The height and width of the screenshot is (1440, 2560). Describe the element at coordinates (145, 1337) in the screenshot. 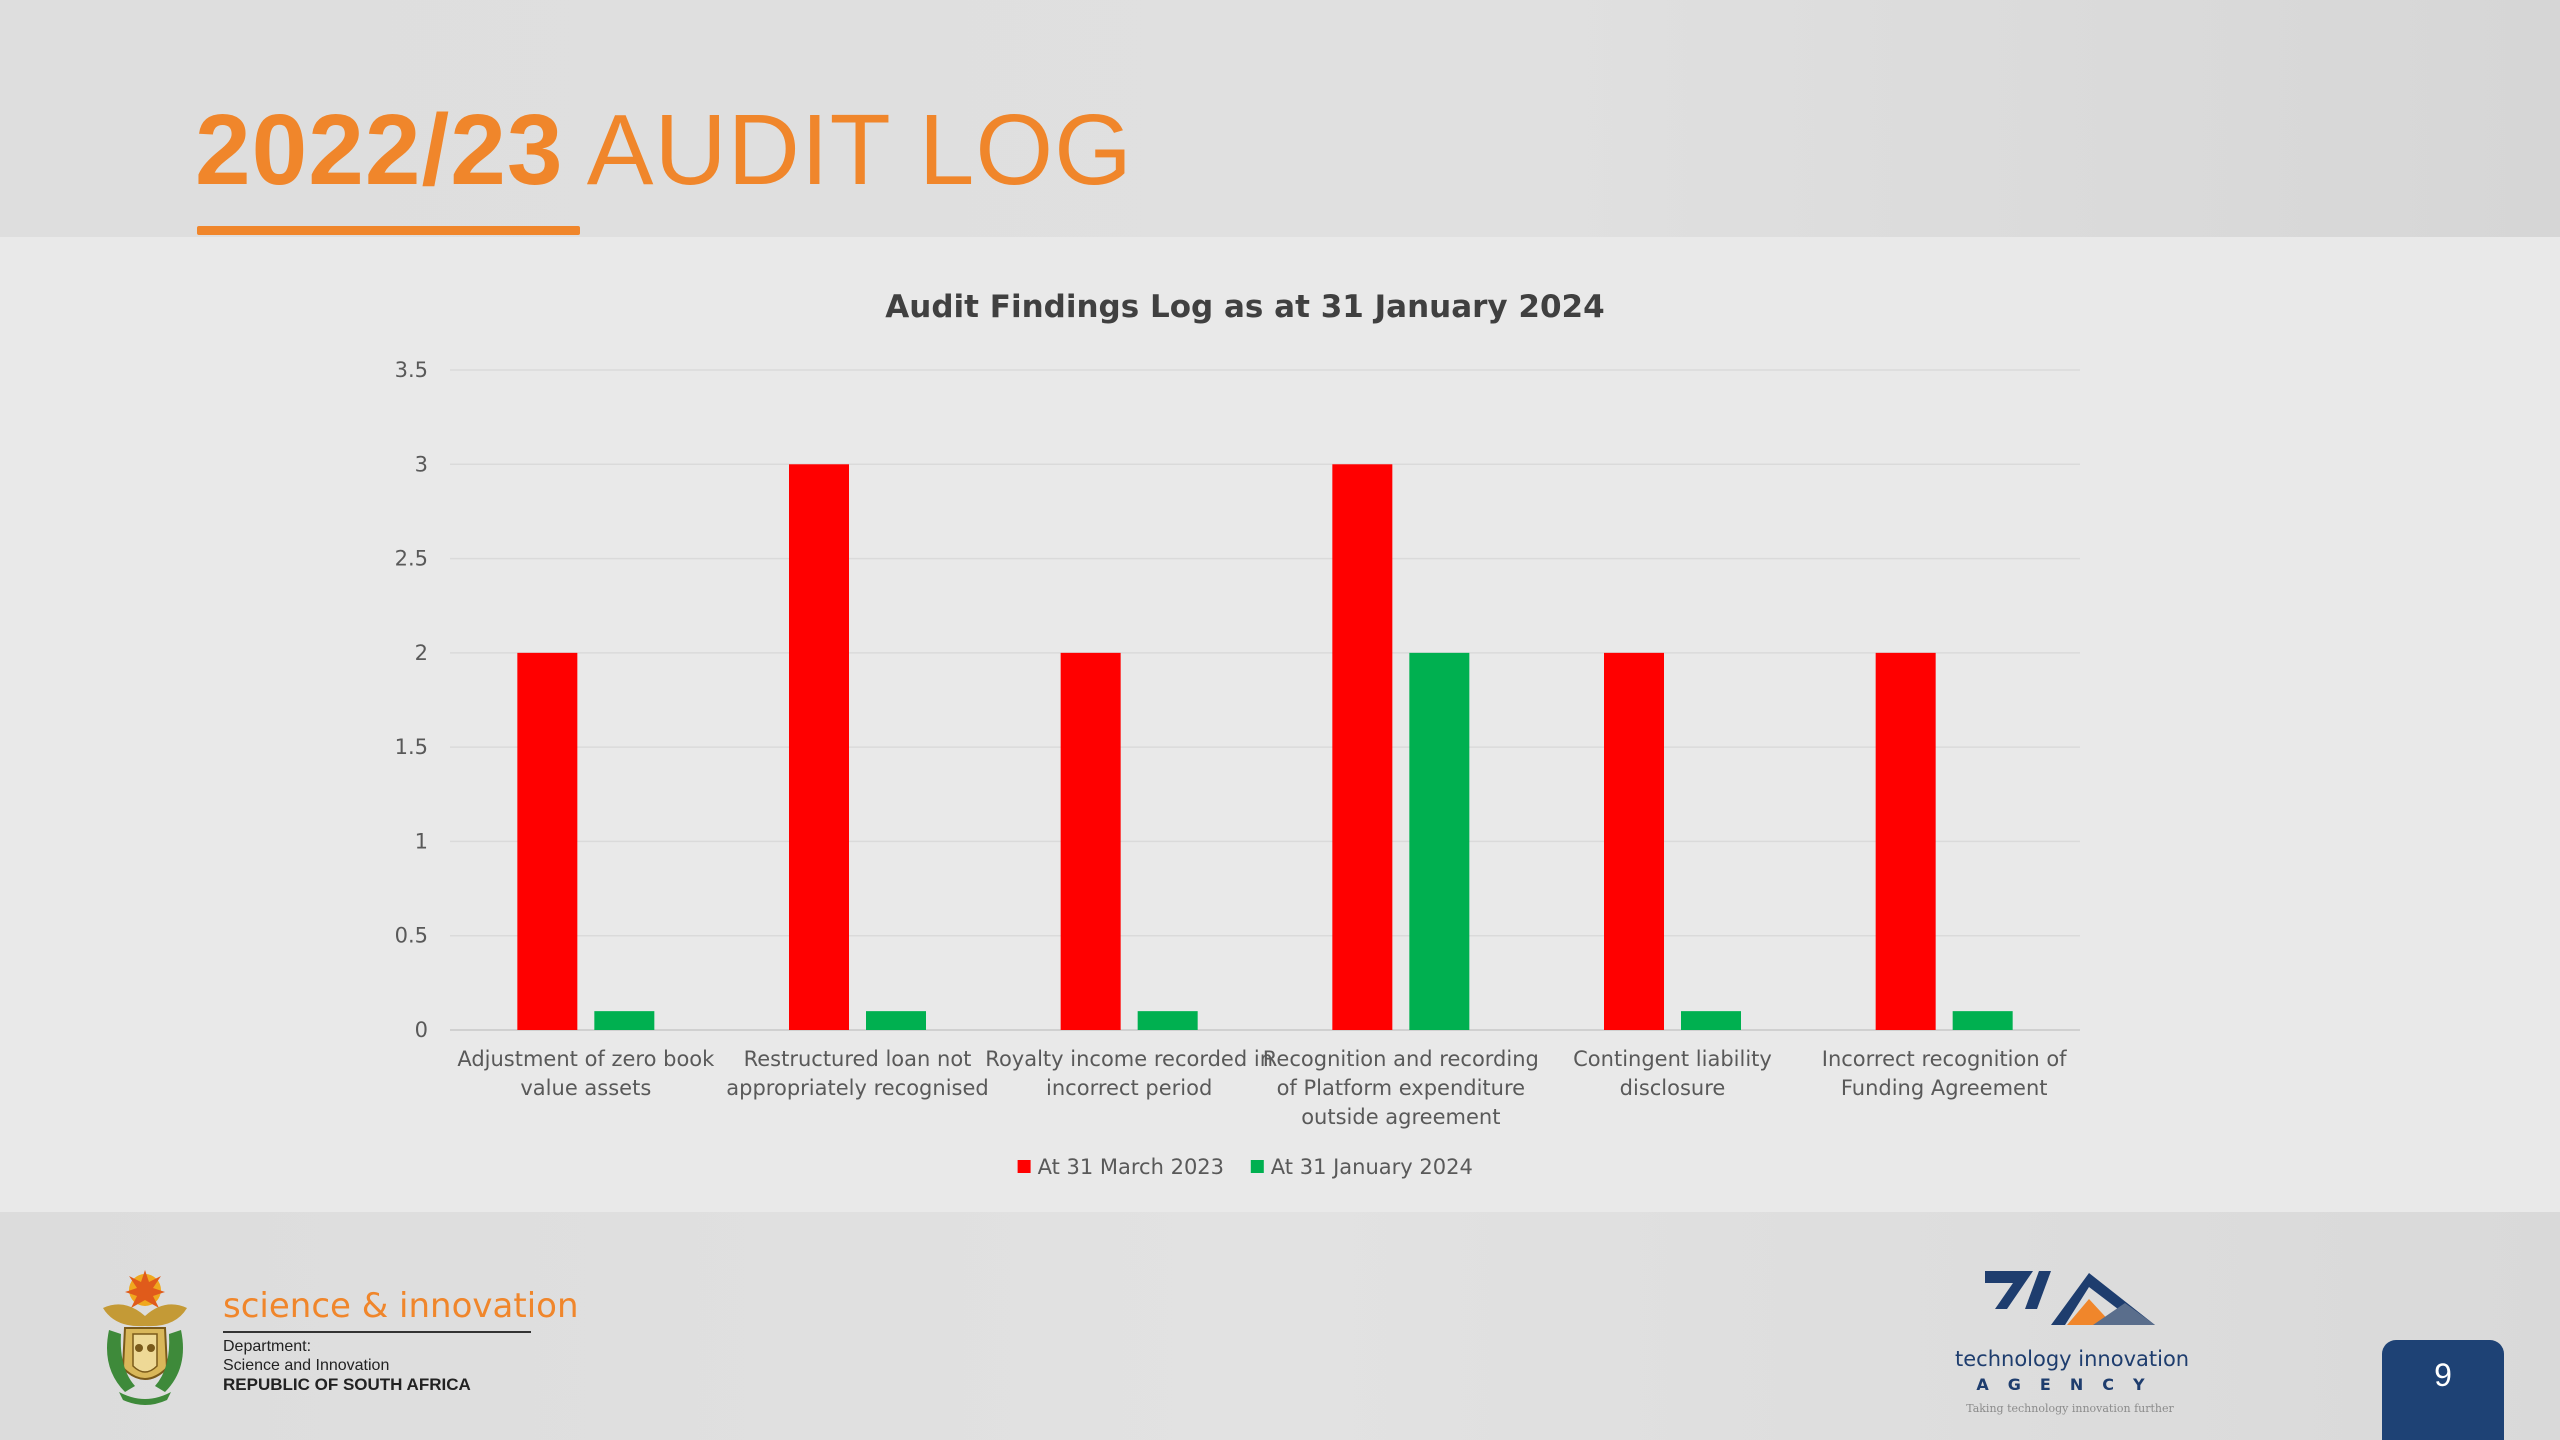

I see `coat-of-arms-icon` at that location.